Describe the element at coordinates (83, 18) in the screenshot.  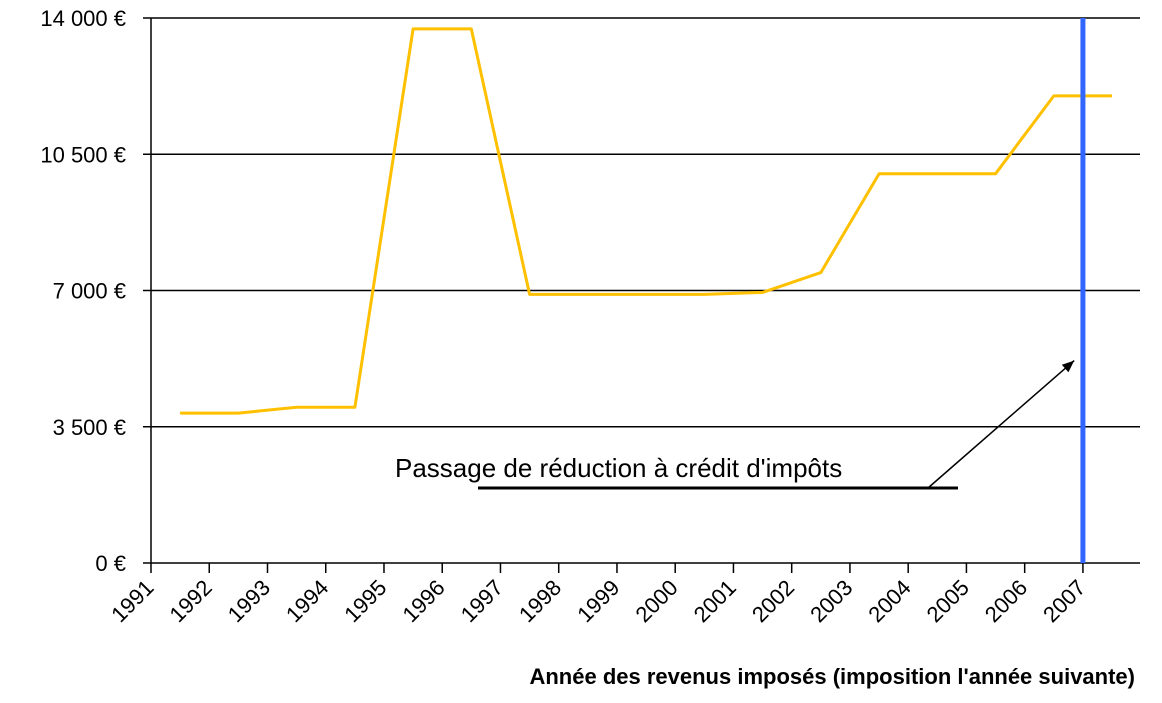
I see `y-tick-label-4: 14 000 €` at that location.